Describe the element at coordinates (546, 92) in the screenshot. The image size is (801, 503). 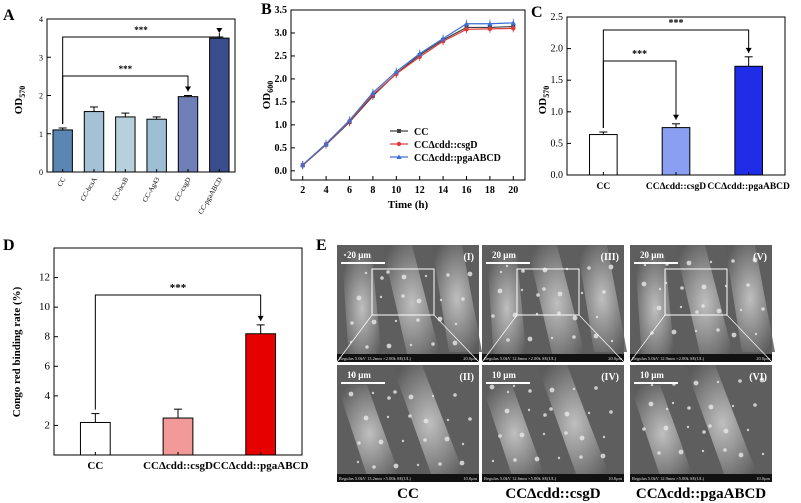
I see `y-axis-label-c-sub: 570` at that location.